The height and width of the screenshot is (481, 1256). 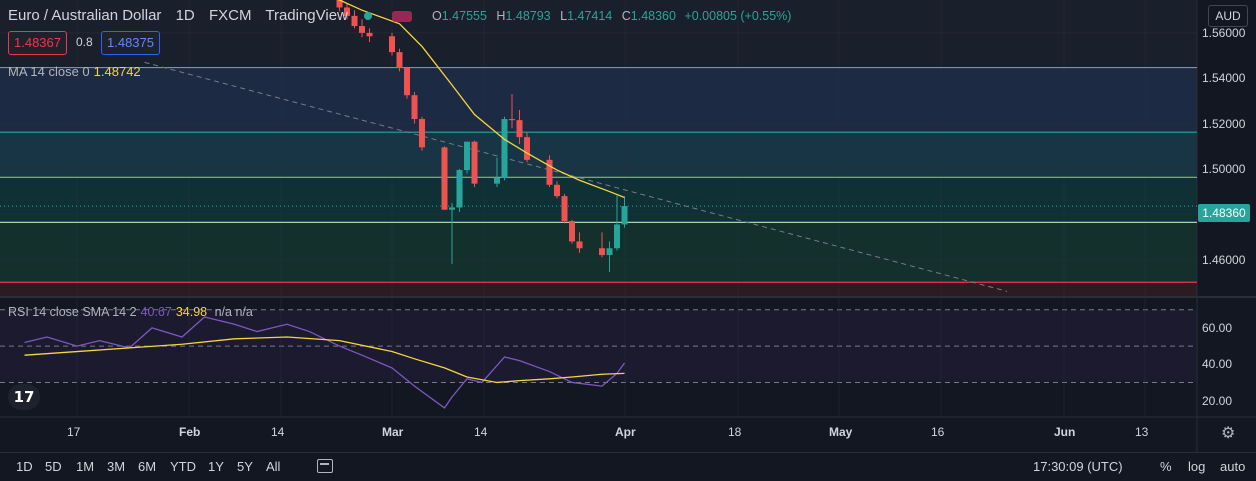 I want to click on time-tick-label: May, so click(x=841, y=432).